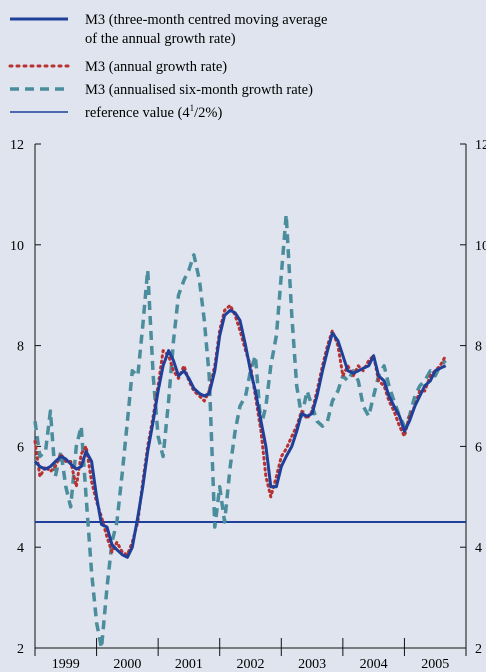 This screenshot has width=486, height=672. Describe the element at coordinates (17, 246) in the screenshot. I see `y-tick-label-left: 10` at that location.